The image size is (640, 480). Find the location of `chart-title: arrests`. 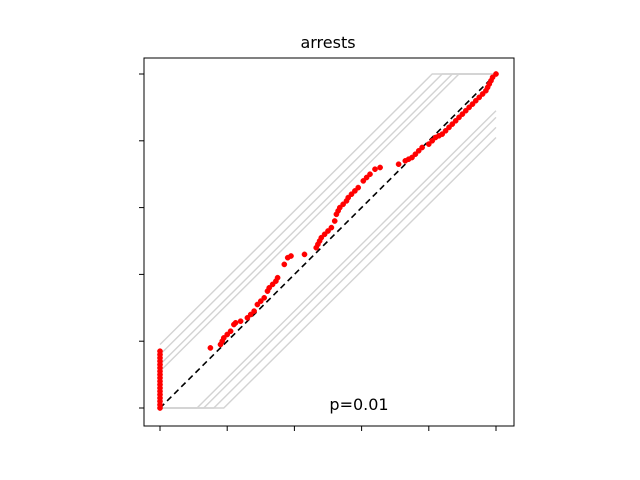

chart-title: arrests is located at coordinates (327, 42).